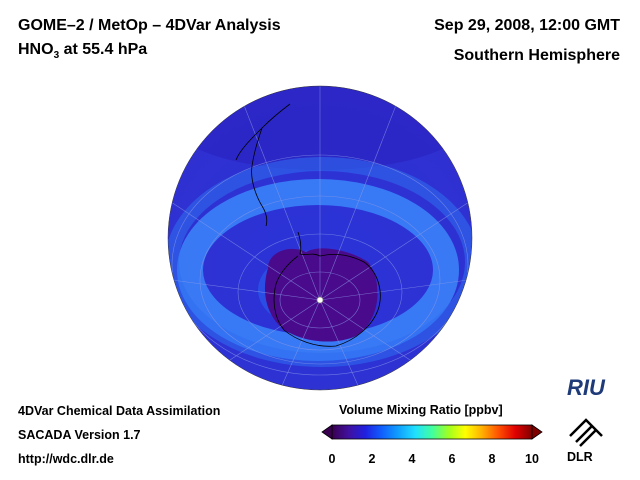  What do you see at coordinates (36, 49) in the screenshot?
I see `species-name: HNO` at bounding box center [36, 49].